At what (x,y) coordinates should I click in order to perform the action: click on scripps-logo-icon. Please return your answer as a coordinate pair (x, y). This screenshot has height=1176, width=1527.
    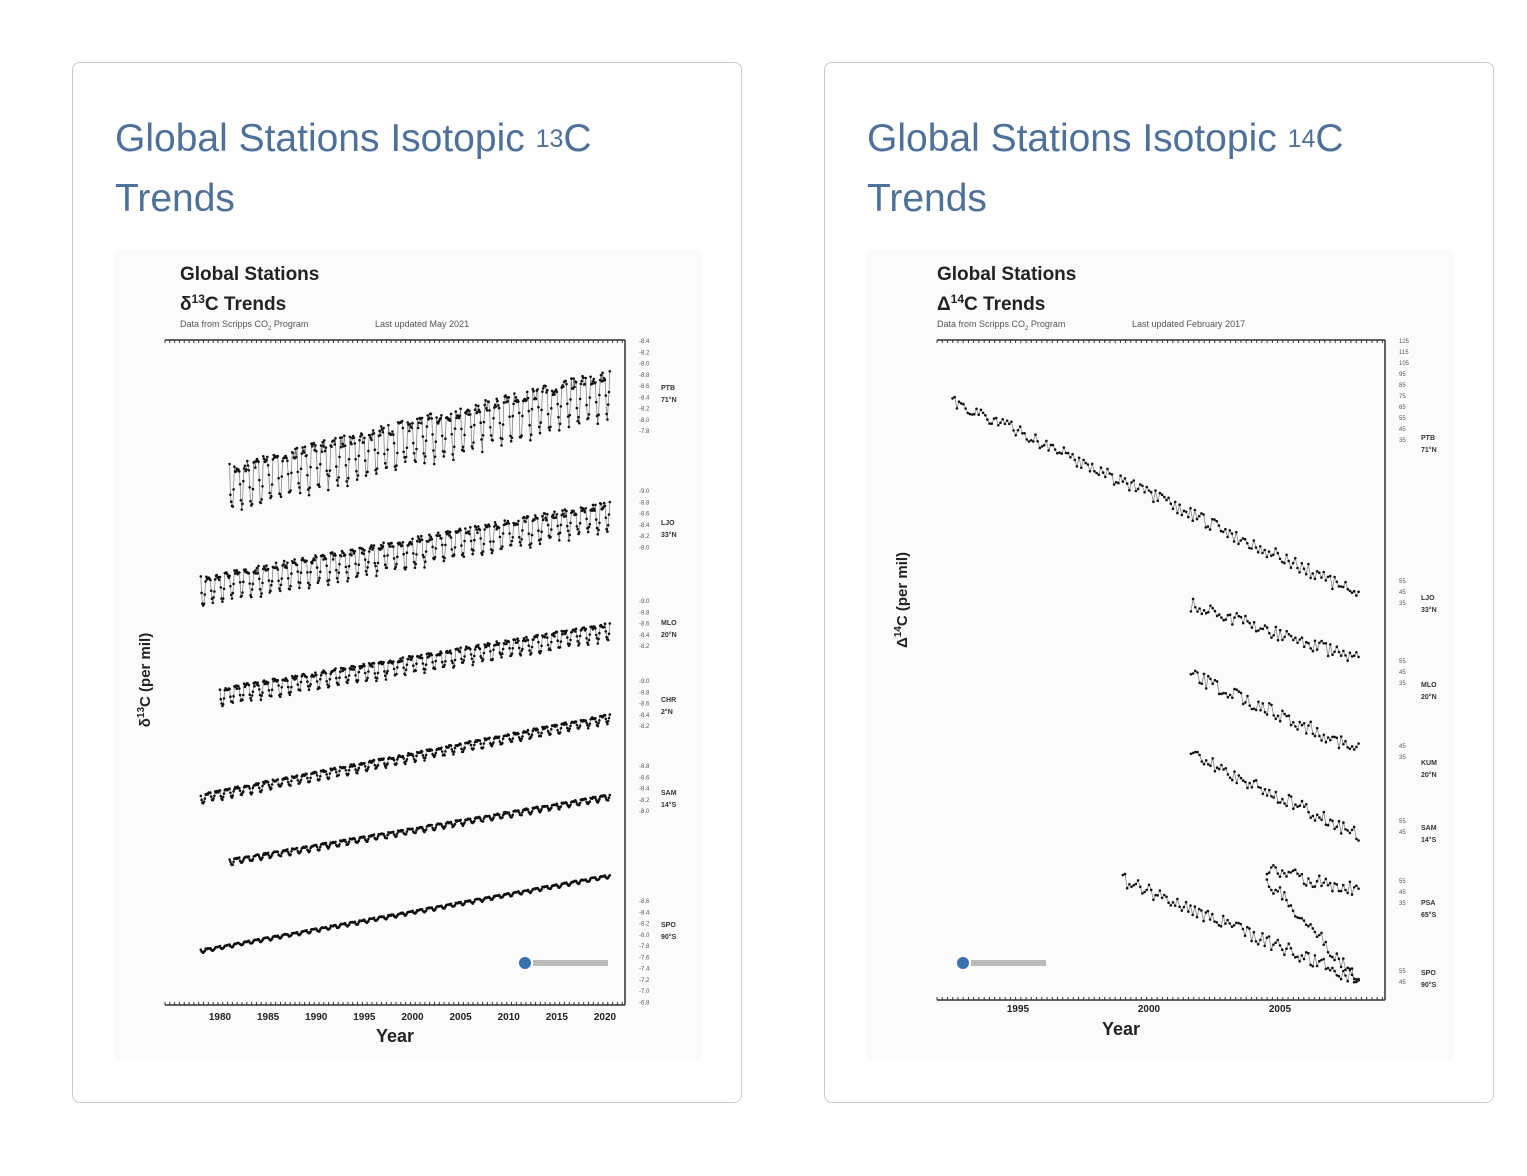
    Looking at the image, I should click on (525, 963).